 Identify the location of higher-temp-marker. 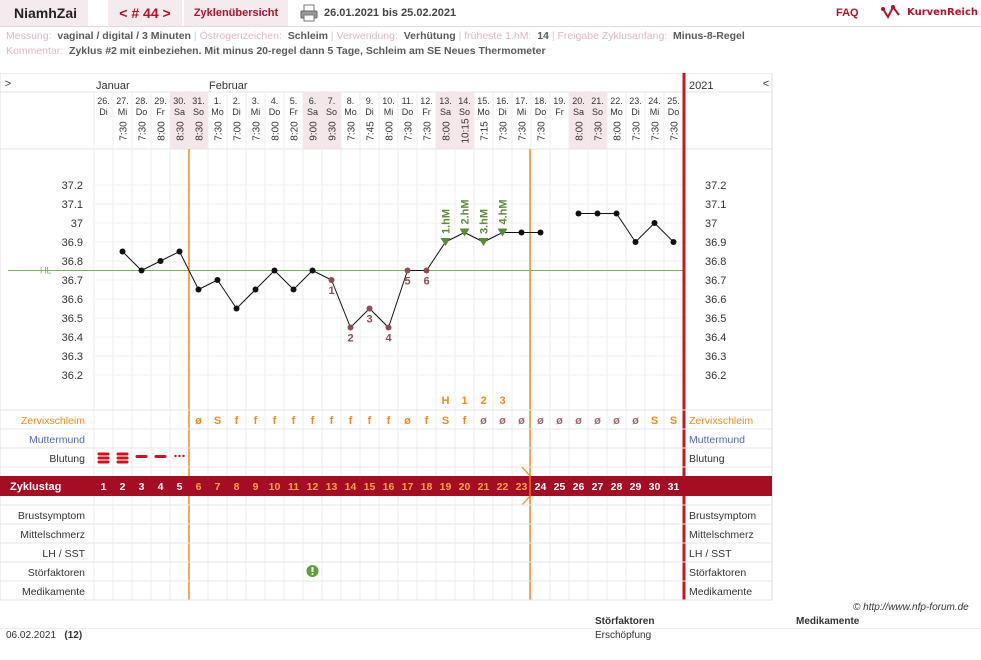
(464, 232).